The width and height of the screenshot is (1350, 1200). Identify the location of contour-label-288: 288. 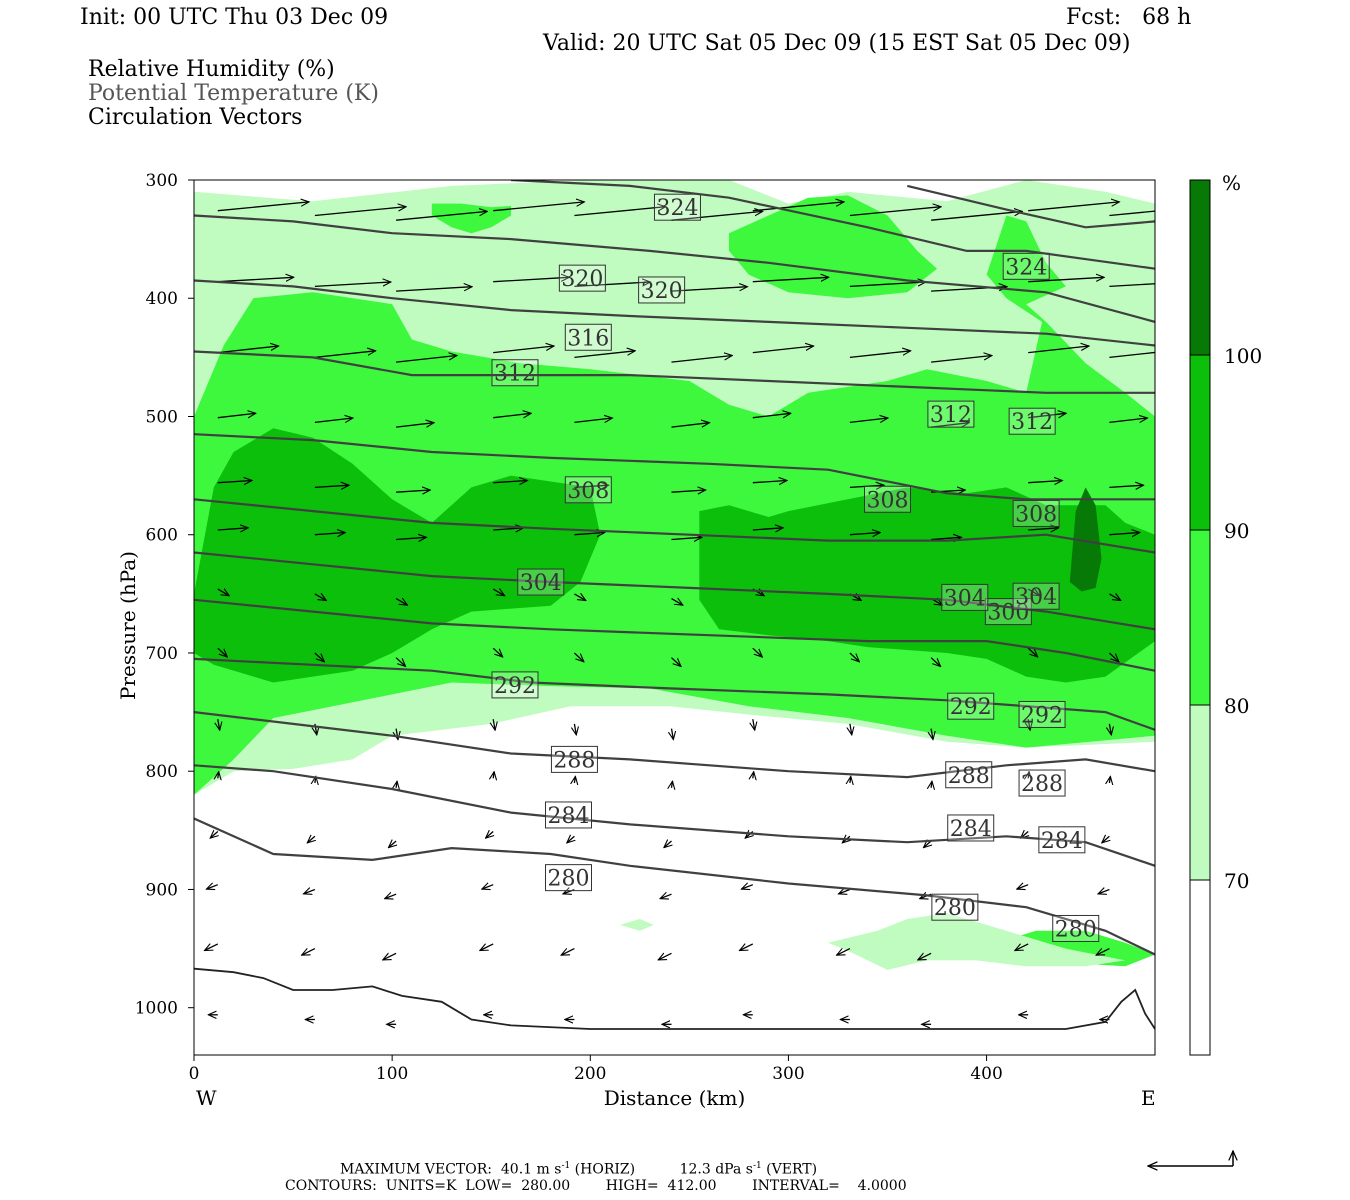
(574, 760).